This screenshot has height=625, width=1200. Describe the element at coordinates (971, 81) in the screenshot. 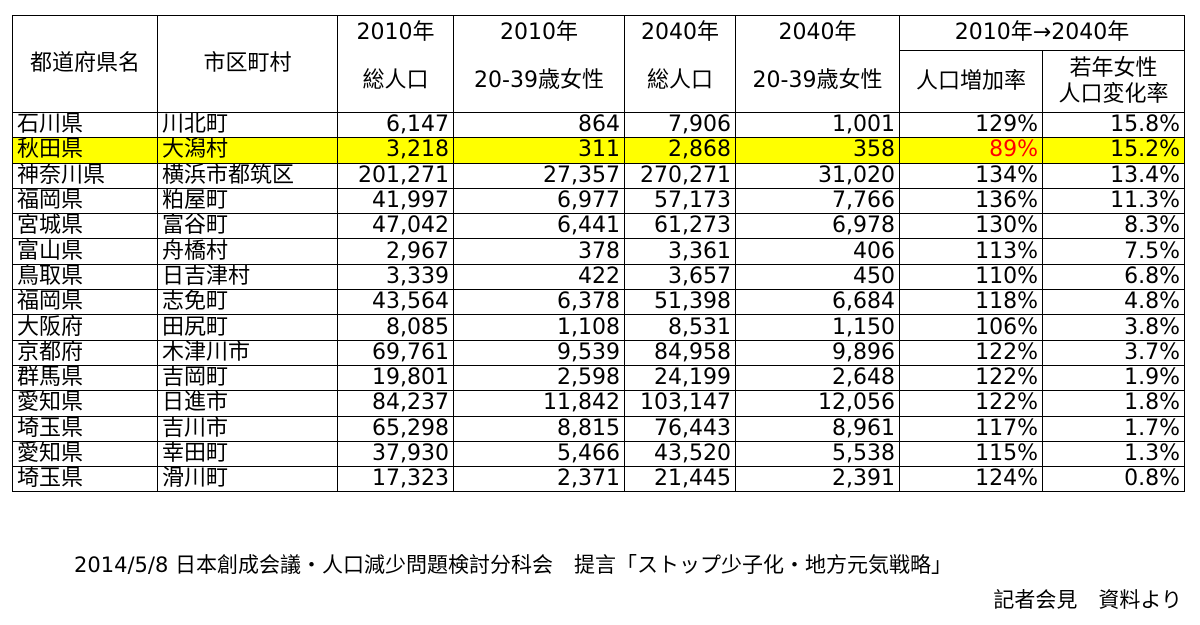

I see `header-growth: 人口増加率` at that location.